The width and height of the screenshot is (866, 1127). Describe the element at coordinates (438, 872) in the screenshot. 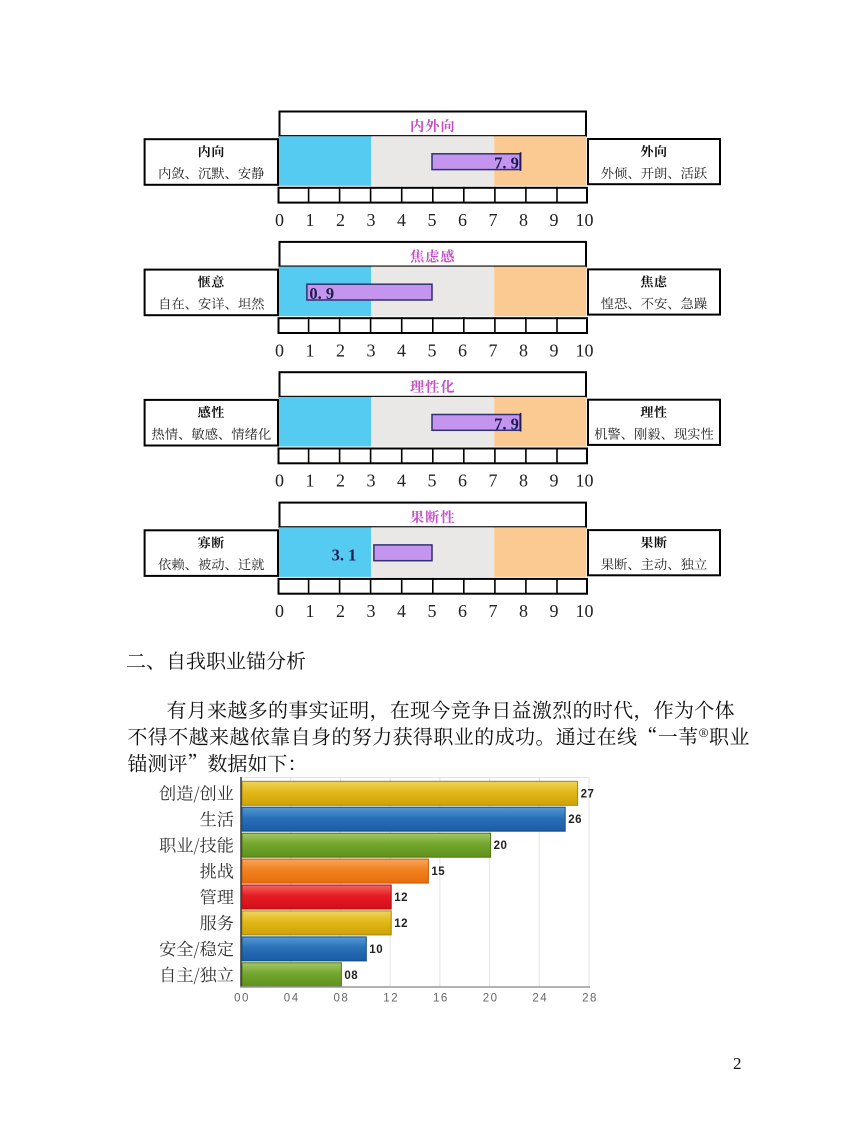

I see `svg-text: 15` at that location.